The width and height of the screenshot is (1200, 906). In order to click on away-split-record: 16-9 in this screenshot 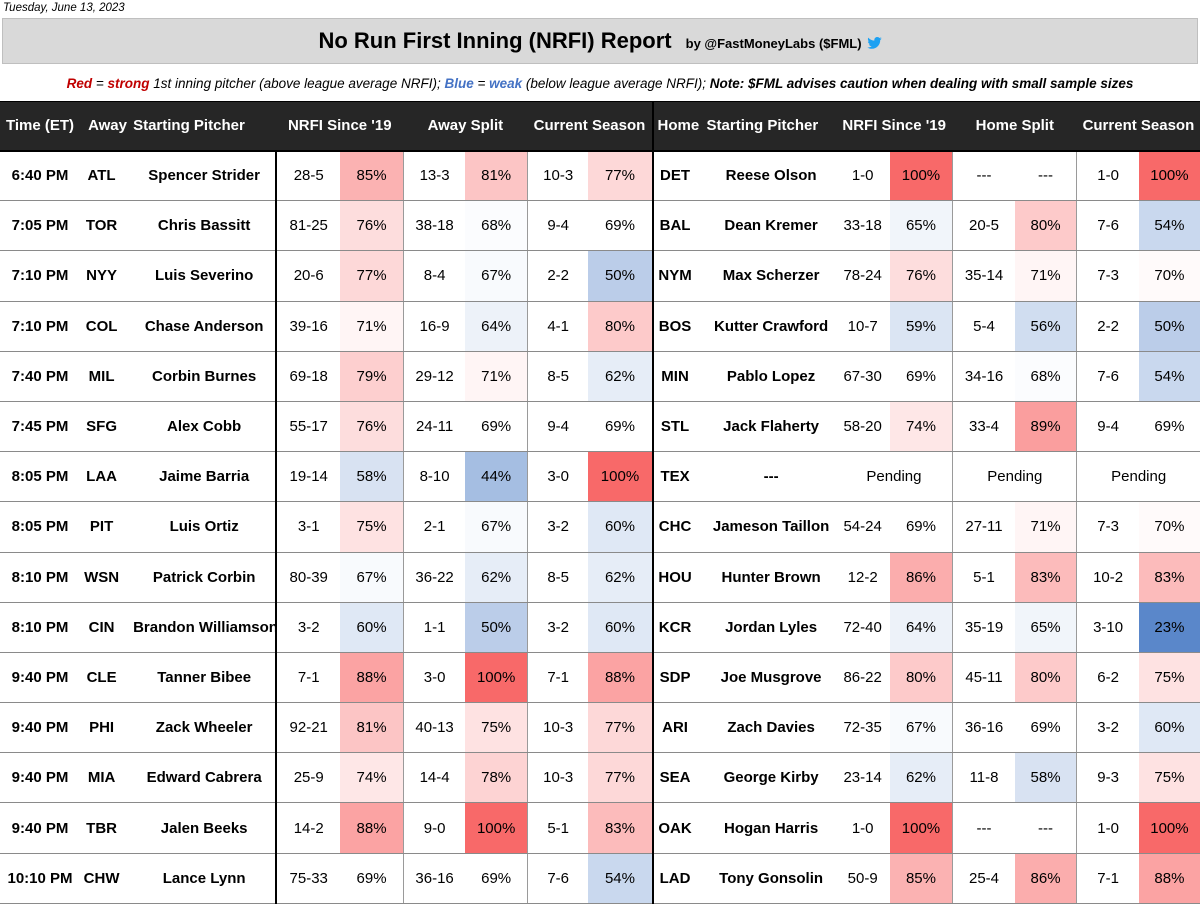, I will do `click(434, 326)`.